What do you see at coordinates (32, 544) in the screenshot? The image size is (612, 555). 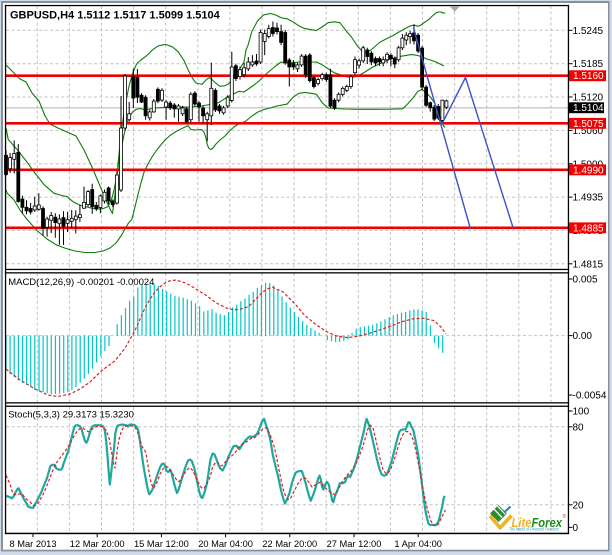 I see `svg-text: 8 Mar 2013` at bounding box center [32, 544].